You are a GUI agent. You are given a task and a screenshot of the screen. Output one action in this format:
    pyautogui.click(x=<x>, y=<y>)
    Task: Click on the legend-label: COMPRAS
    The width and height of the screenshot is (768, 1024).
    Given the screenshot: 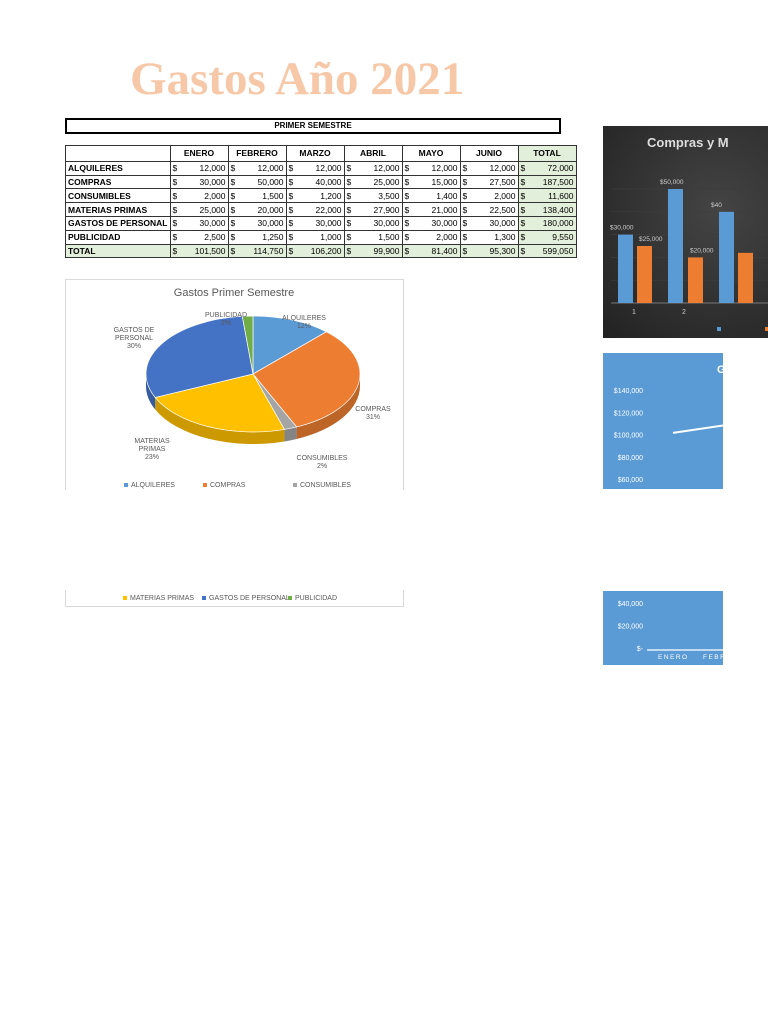 What is the action you would take?
    pyautogui.click(x=228, y=485)
    